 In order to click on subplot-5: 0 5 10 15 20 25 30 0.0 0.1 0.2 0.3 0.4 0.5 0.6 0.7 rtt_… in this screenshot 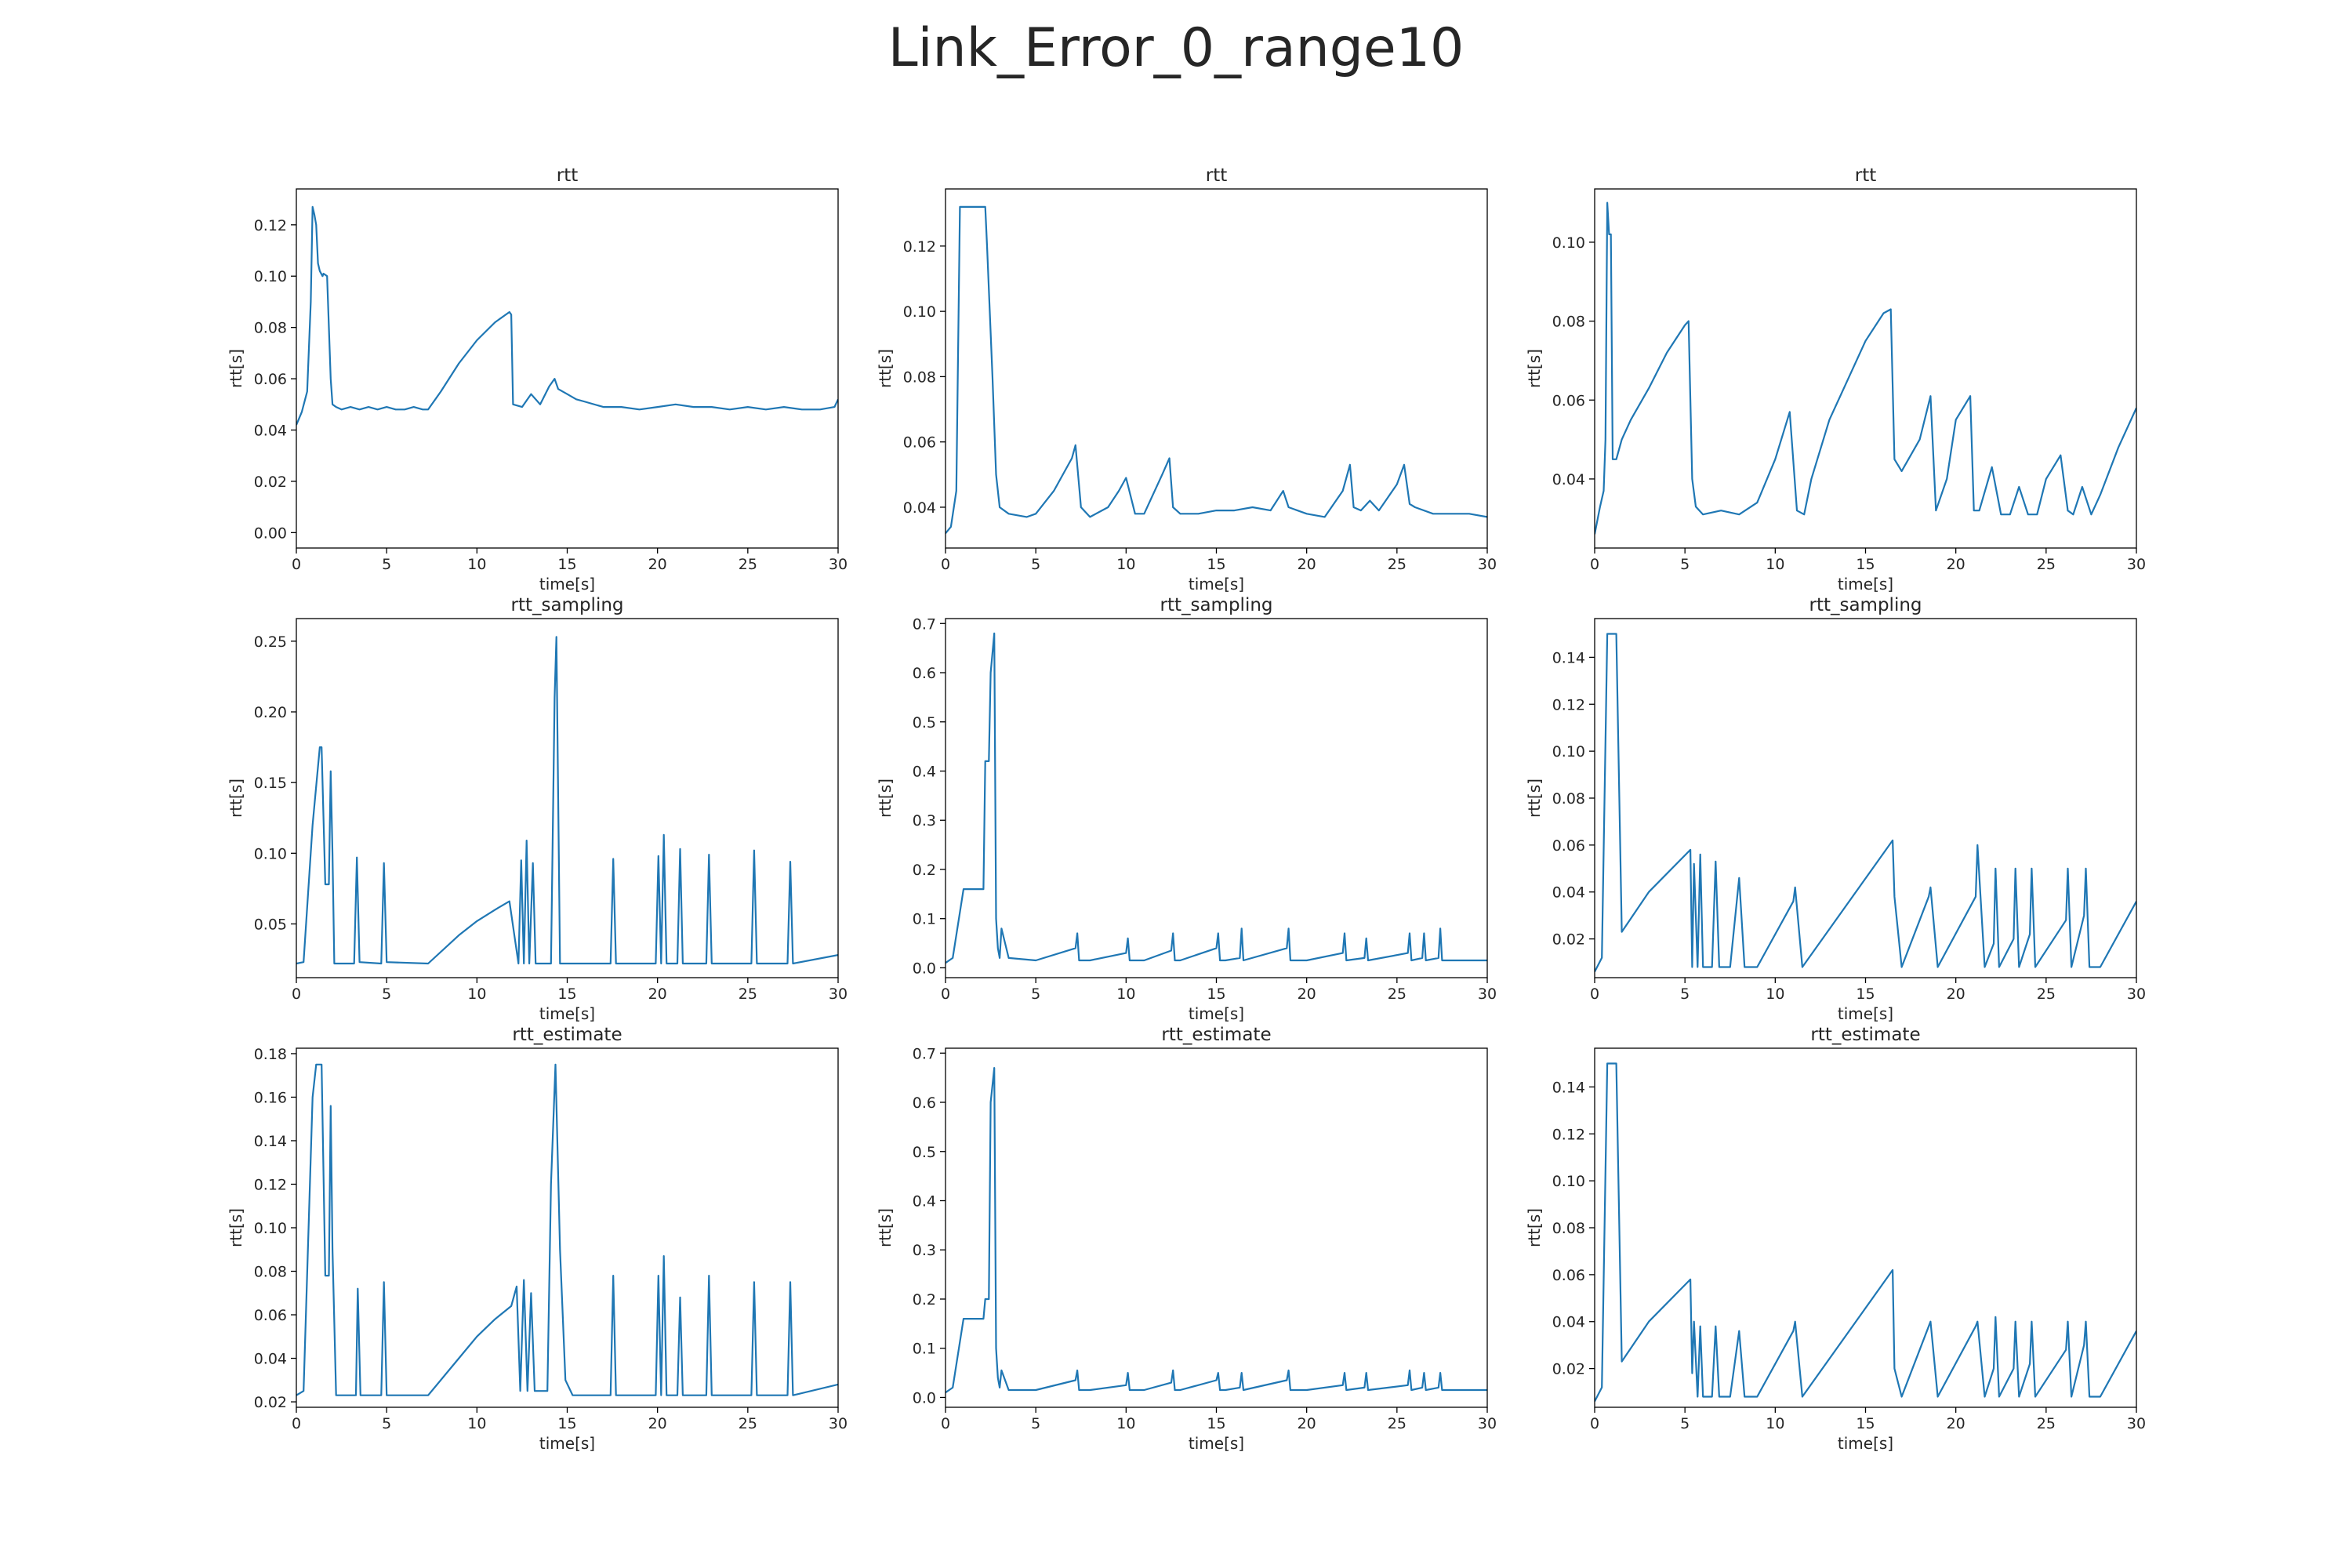, I will do `click(1186, 809)`.